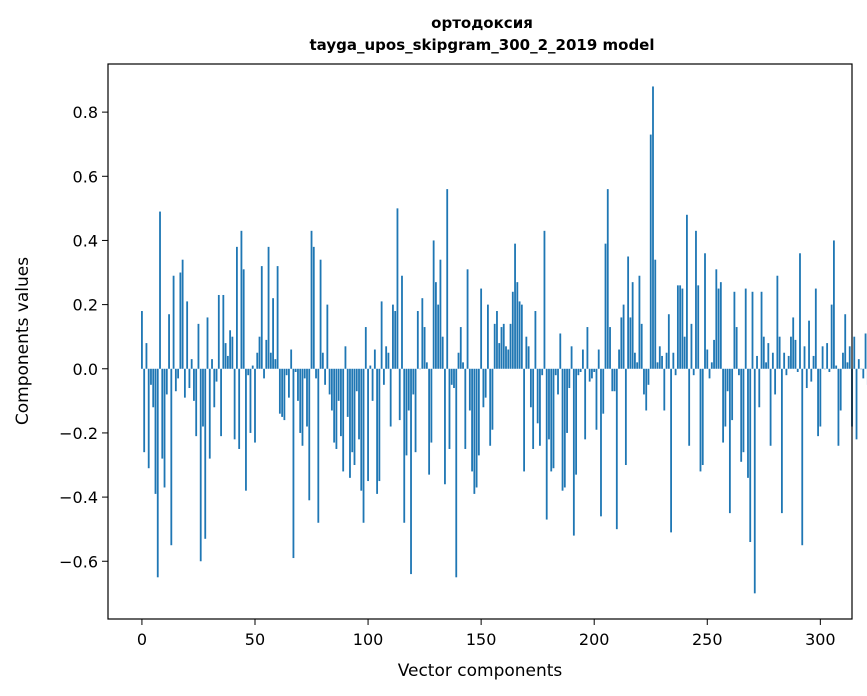 The image size is (867, 696). I want to click on x-axis-ticks: 0 50 100 150 200 250 300, so click(486, 634).